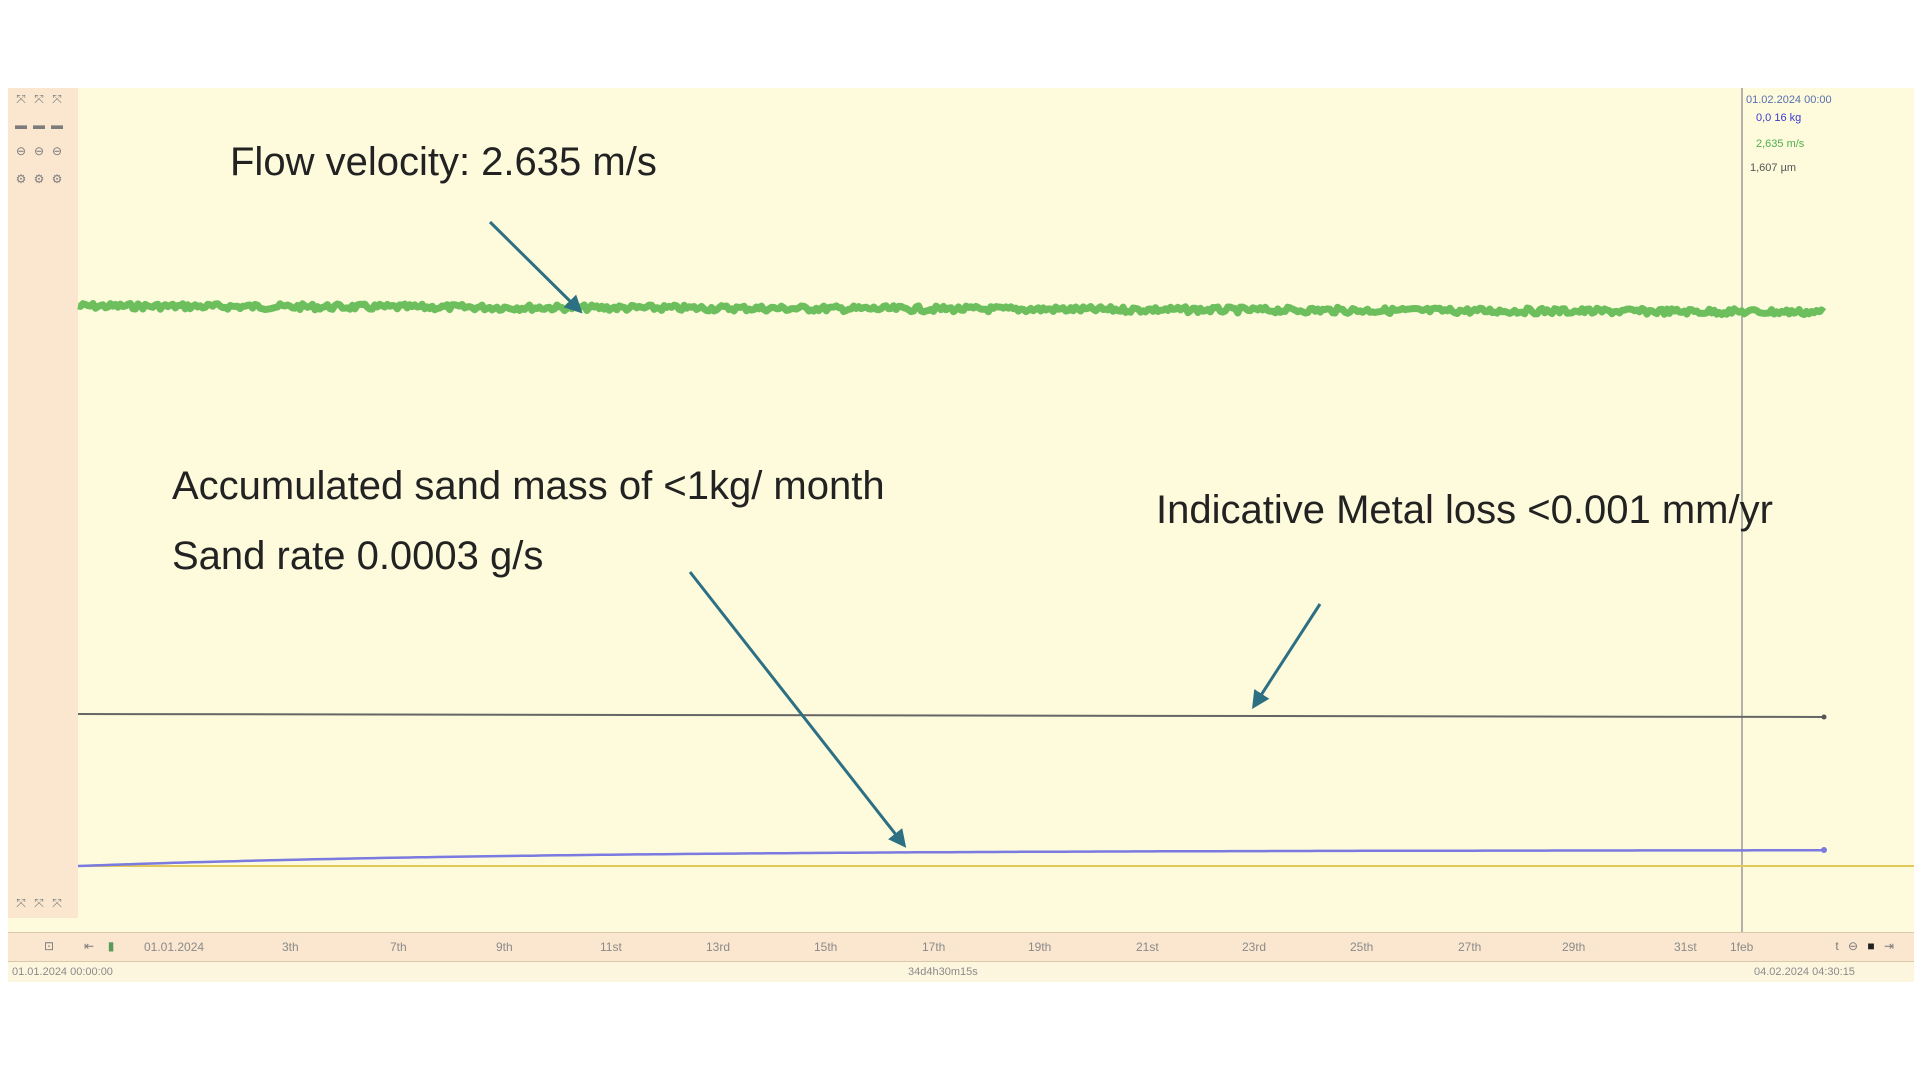 This screenshot has height=1080, width=1920. Describe the element at coordinates (1742, 947) in the screenshot. I see `x-tick-label: 1feb` at that location.